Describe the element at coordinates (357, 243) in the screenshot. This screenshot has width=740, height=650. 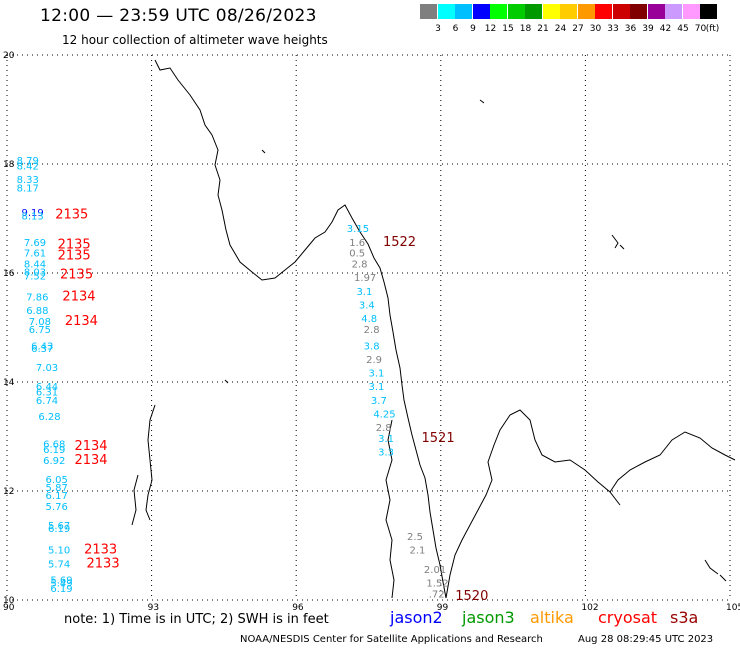
I see `swh-value: 1.6` at that location.